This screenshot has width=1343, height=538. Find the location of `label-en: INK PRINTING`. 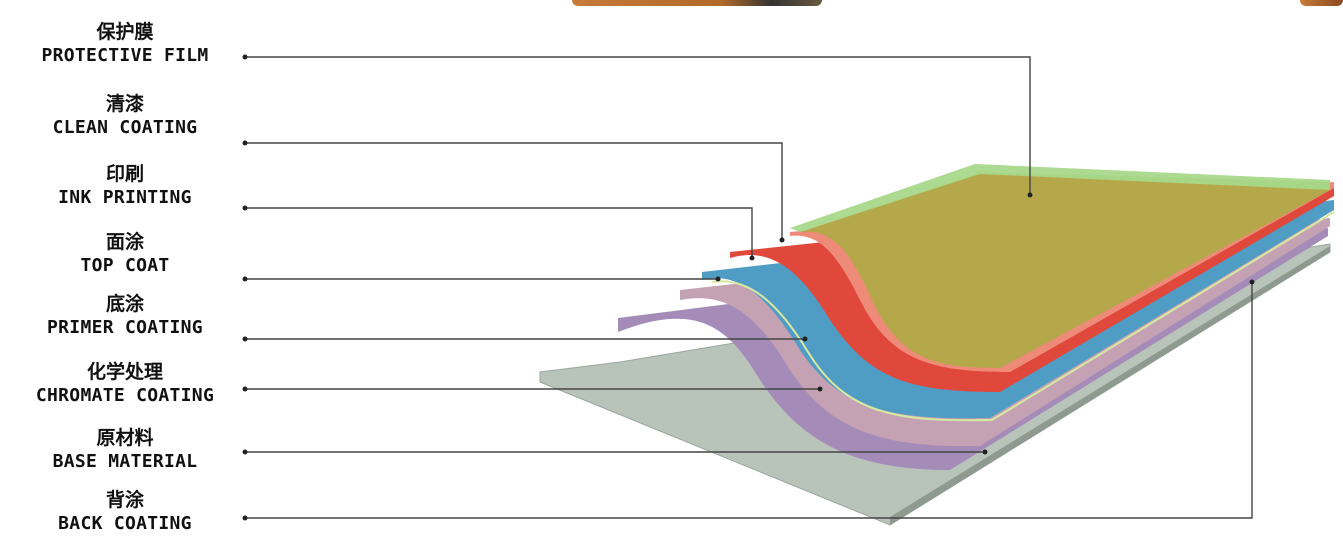

label-en: INK PRINTING is located at coordinates (125, 197).